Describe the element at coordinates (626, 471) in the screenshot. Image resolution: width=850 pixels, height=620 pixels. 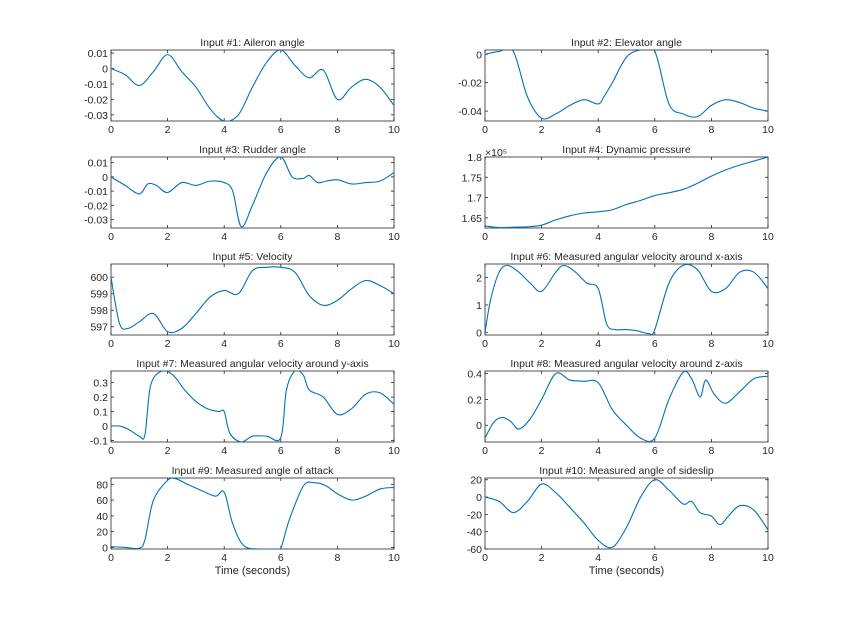
I see `subplot-title: Input #10: Measured angle of sideslip` at that location.